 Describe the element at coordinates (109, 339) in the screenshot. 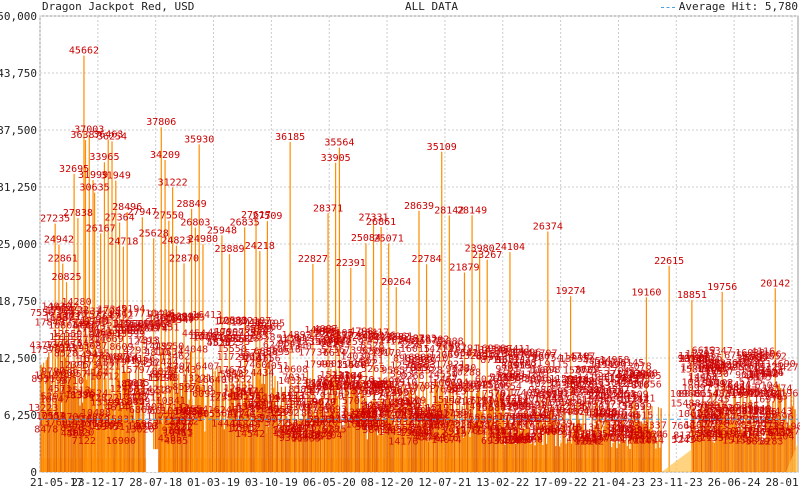

I see `data-label: 14669` at that location.